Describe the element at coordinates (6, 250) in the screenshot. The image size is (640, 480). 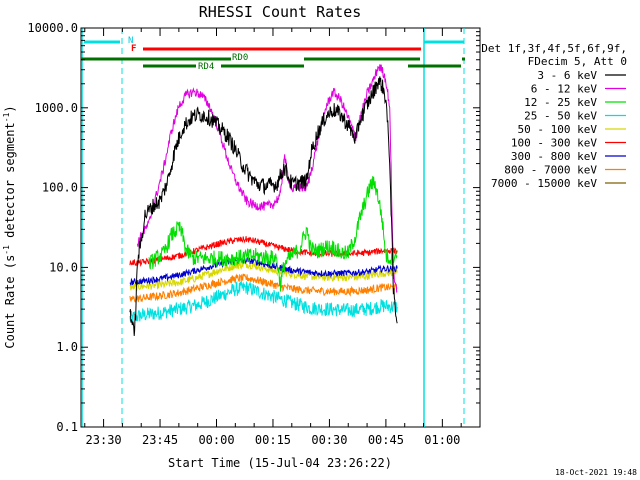
I see `y-axis-label-sup1: -1` at that location.